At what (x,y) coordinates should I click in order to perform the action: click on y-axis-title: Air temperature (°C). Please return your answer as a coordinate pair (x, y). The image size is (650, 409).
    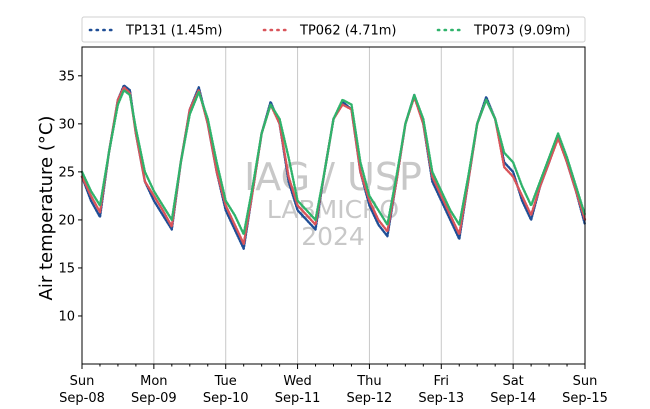
    Looking at the image, I should click on (46, 208).